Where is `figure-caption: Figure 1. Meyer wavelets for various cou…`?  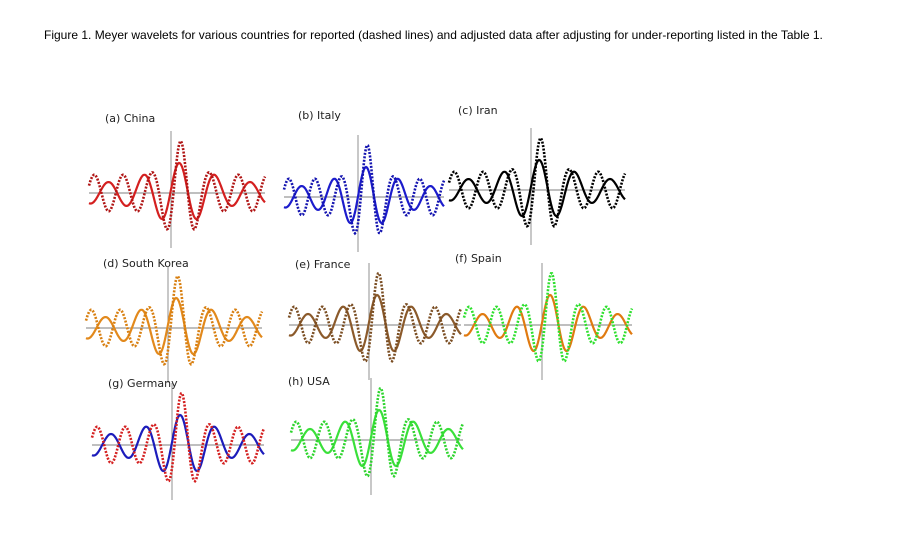
figure-caption: Figure 1. Meyer wavelets for various cou… is located at coordinates (433, 35).